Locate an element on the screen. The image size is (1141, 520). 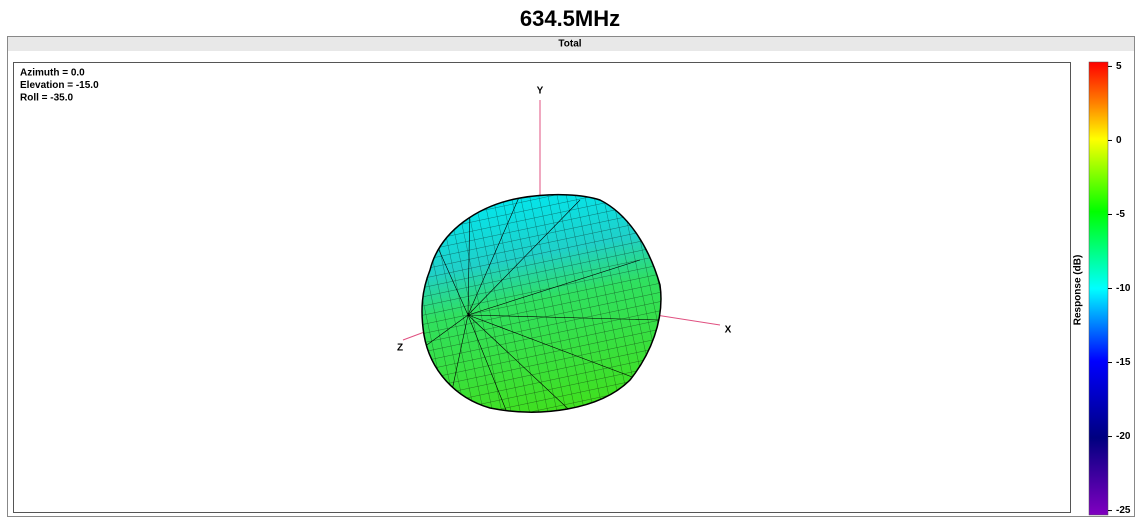
colorbar-tick-label: -5 is located at coordinates (1120, 214).